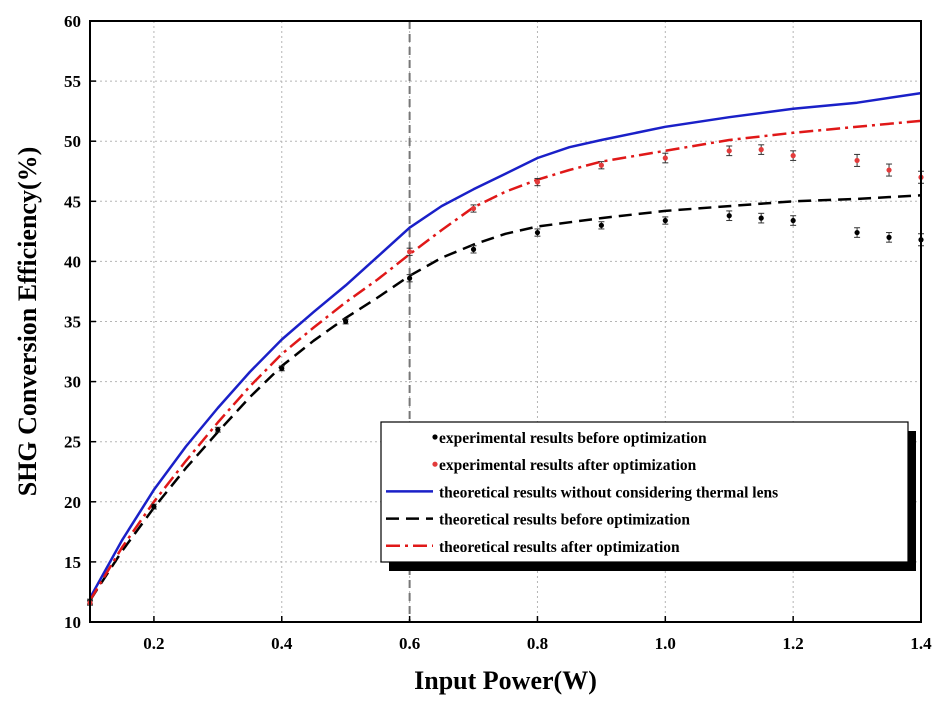  What do you see at coordinates (72, 562) in the screenshot?
I see `y-tick-label: 15` at bounding box center [72, 562].